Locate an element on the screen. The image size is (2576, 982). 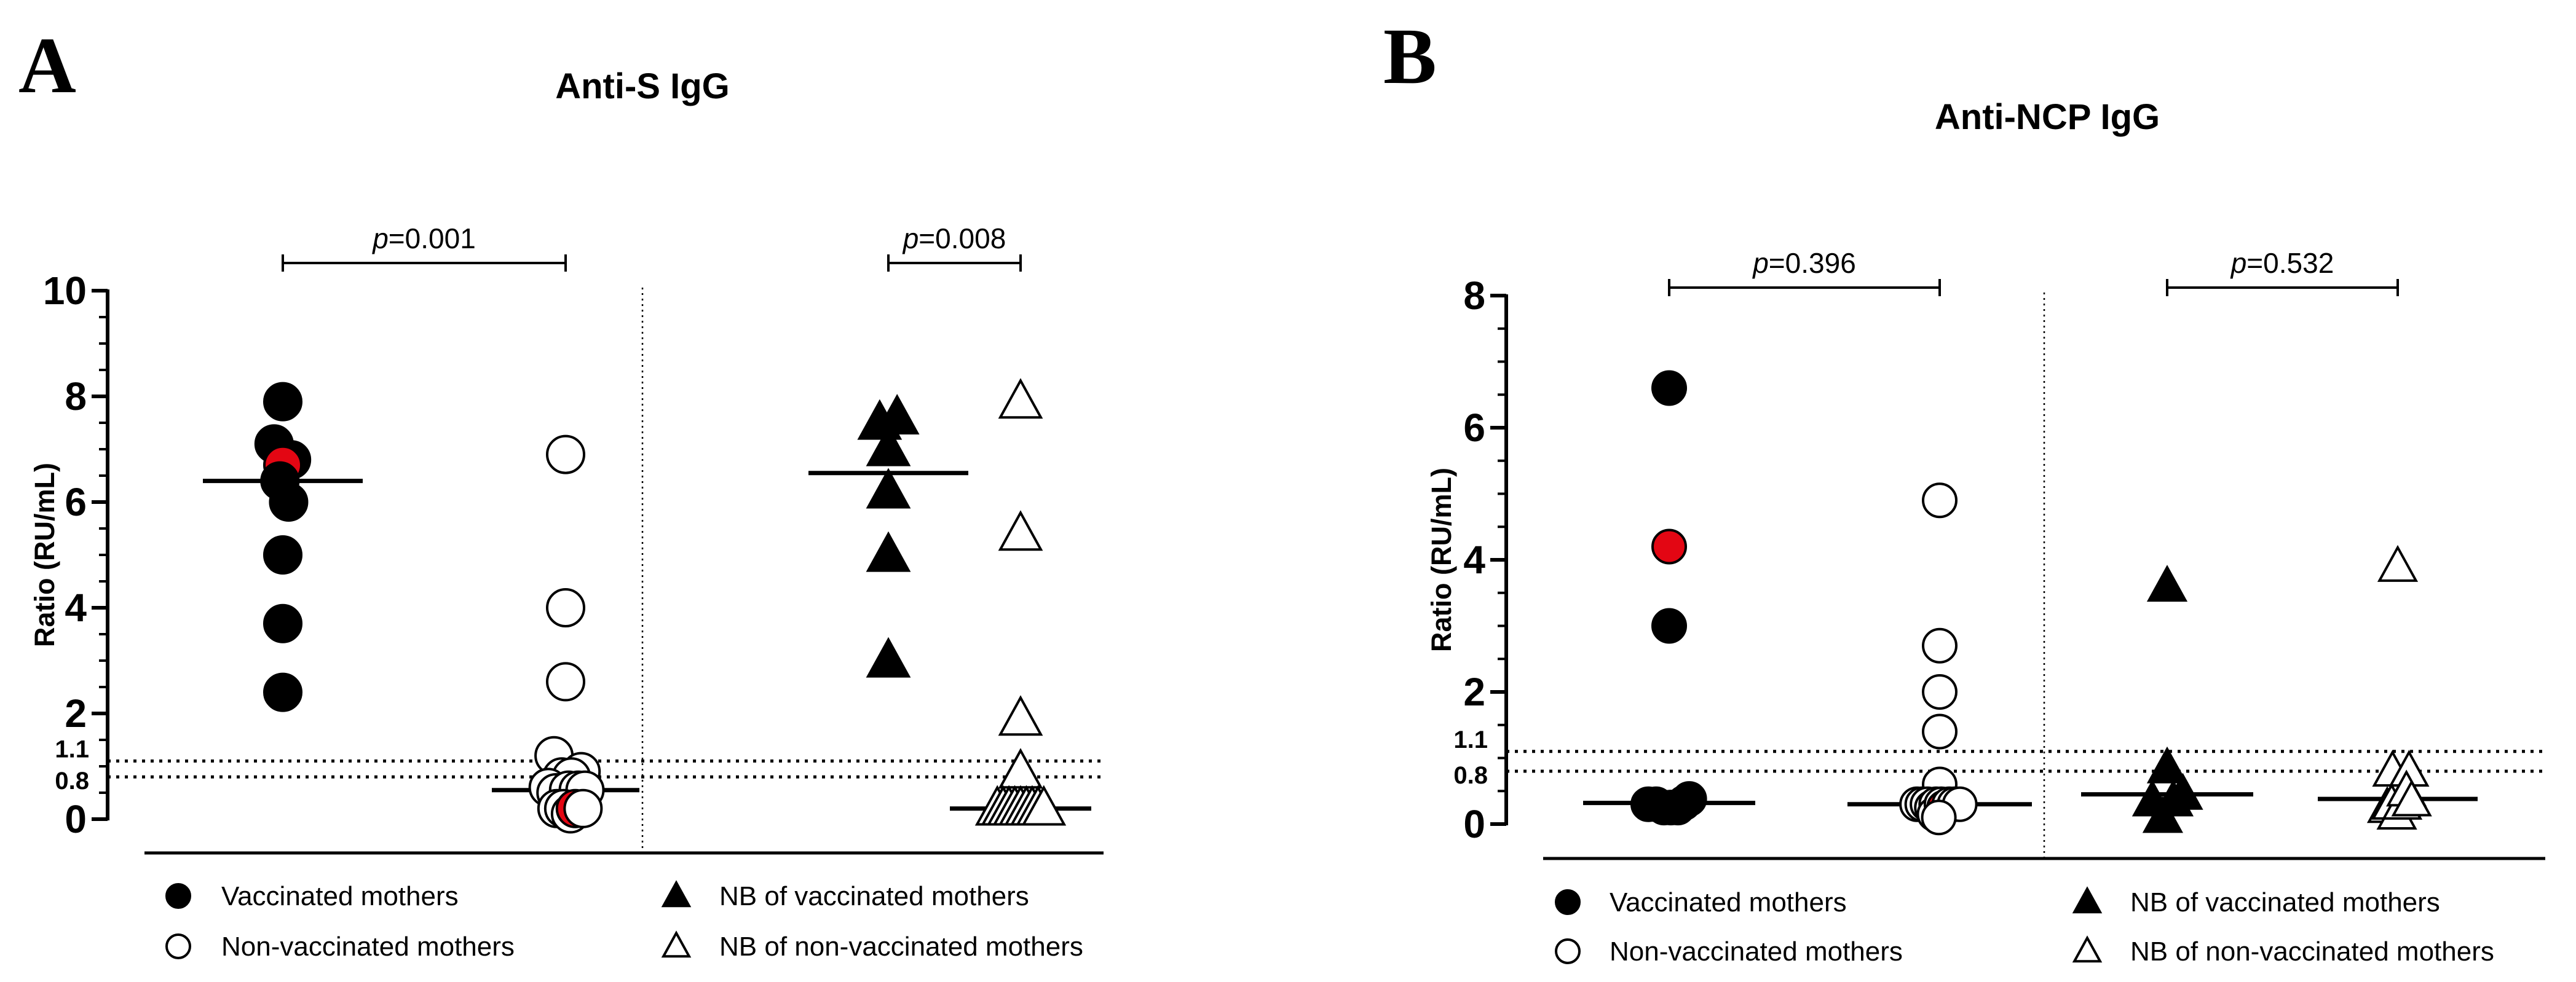
p-value: p=0.001 is located at coordinates (423, 238).